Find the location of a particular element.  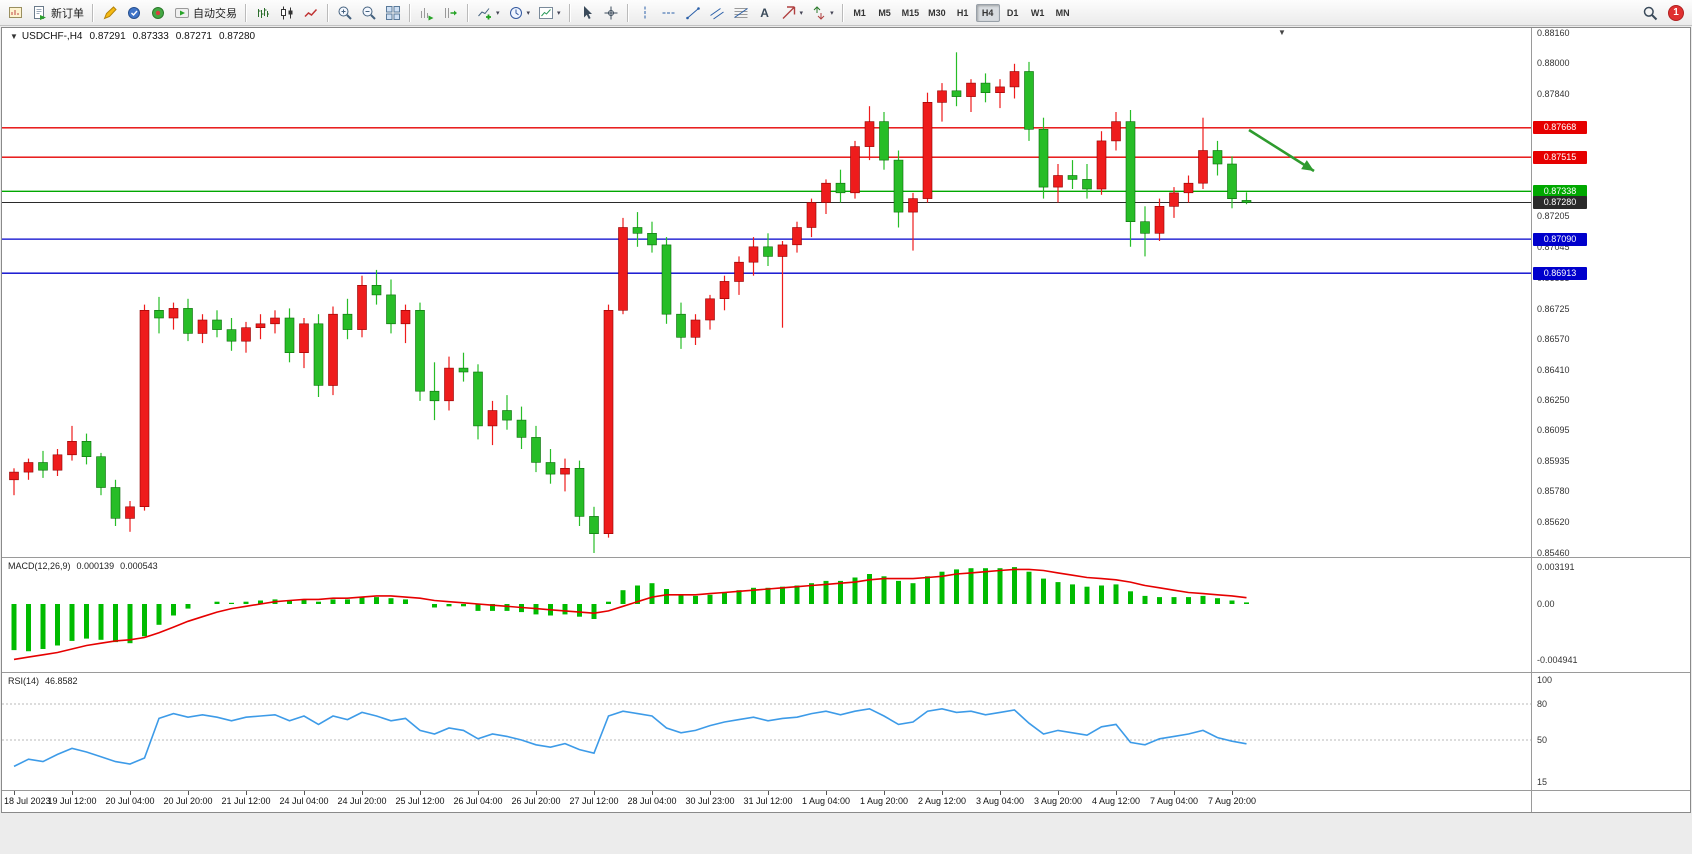

chart-window-icon is located at coordinates (15, 12).